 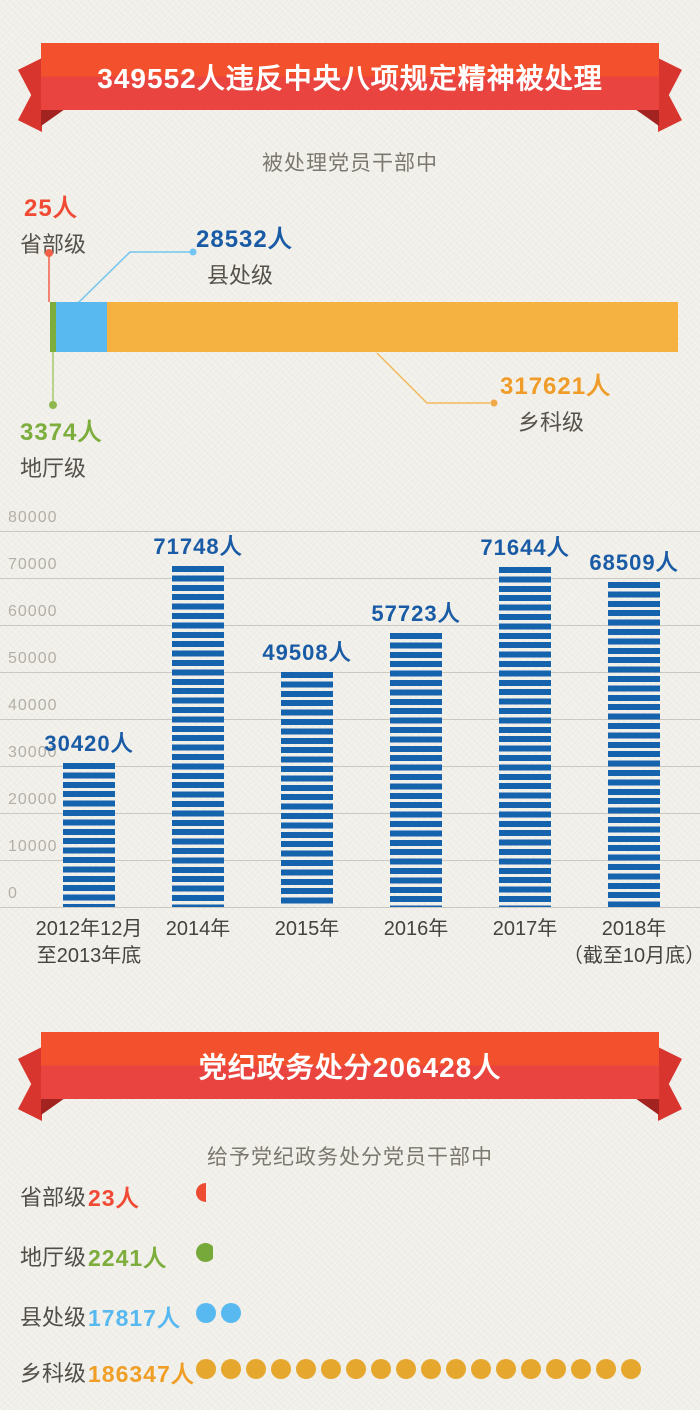 What do you see at coordinates (350, 1315) in the screenshot?
I see `pictogram-row-县处级: 县处级 17817人` at bounding box center [350, 1315].